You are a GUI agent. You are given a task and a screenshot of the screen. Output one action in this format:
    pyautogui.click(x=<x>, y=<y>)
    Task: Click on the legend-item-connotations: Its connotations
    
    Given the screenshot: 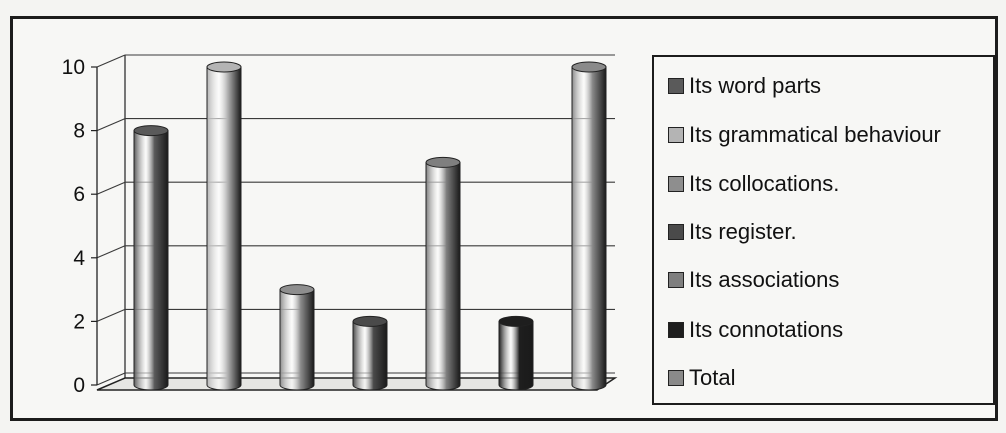 What is the action you would take?
    pyautogui.click(x=755, y=330)
    